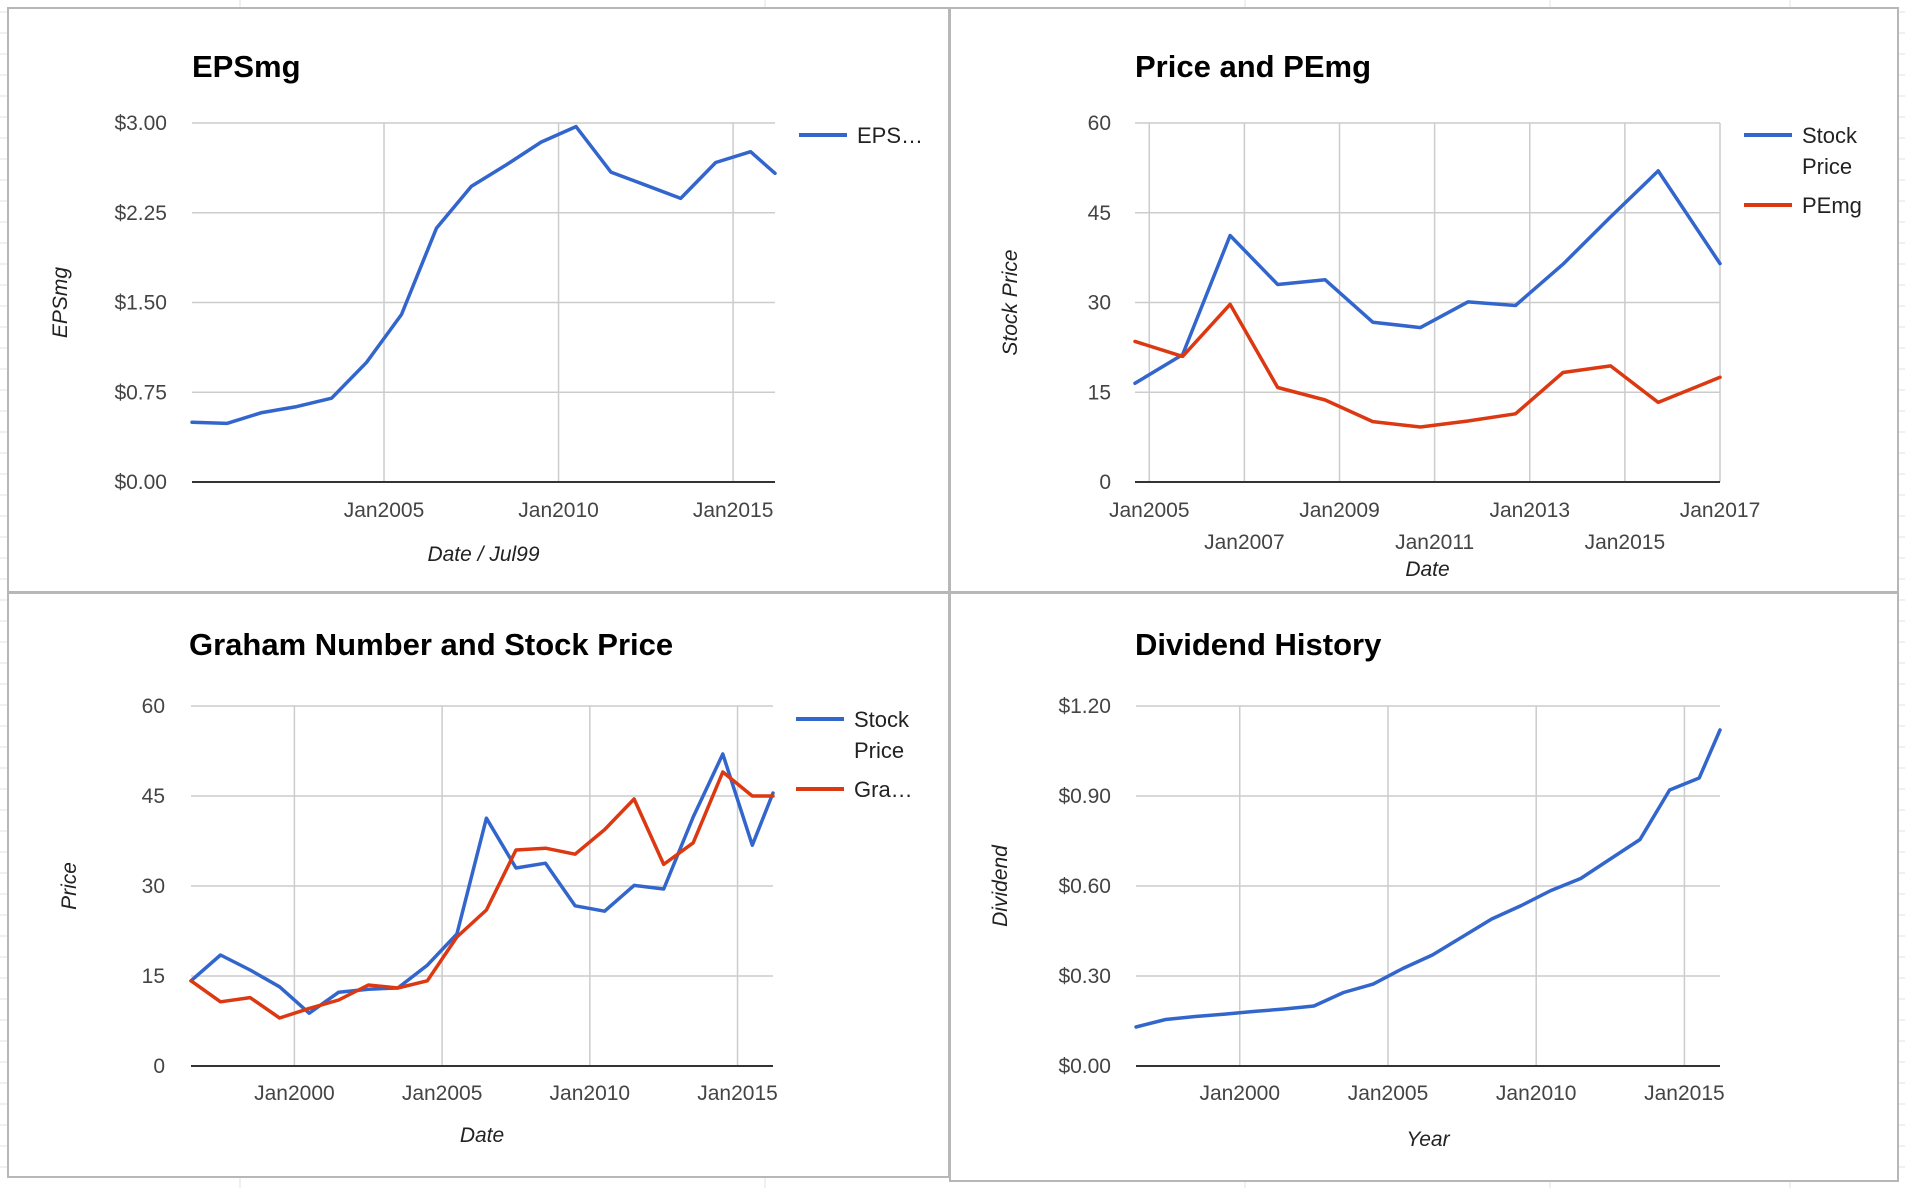  What do you see at coordinates (140, 303) in the screenshot?
I see `y-tick-label: $1.50` at bounding box center [140, 303].